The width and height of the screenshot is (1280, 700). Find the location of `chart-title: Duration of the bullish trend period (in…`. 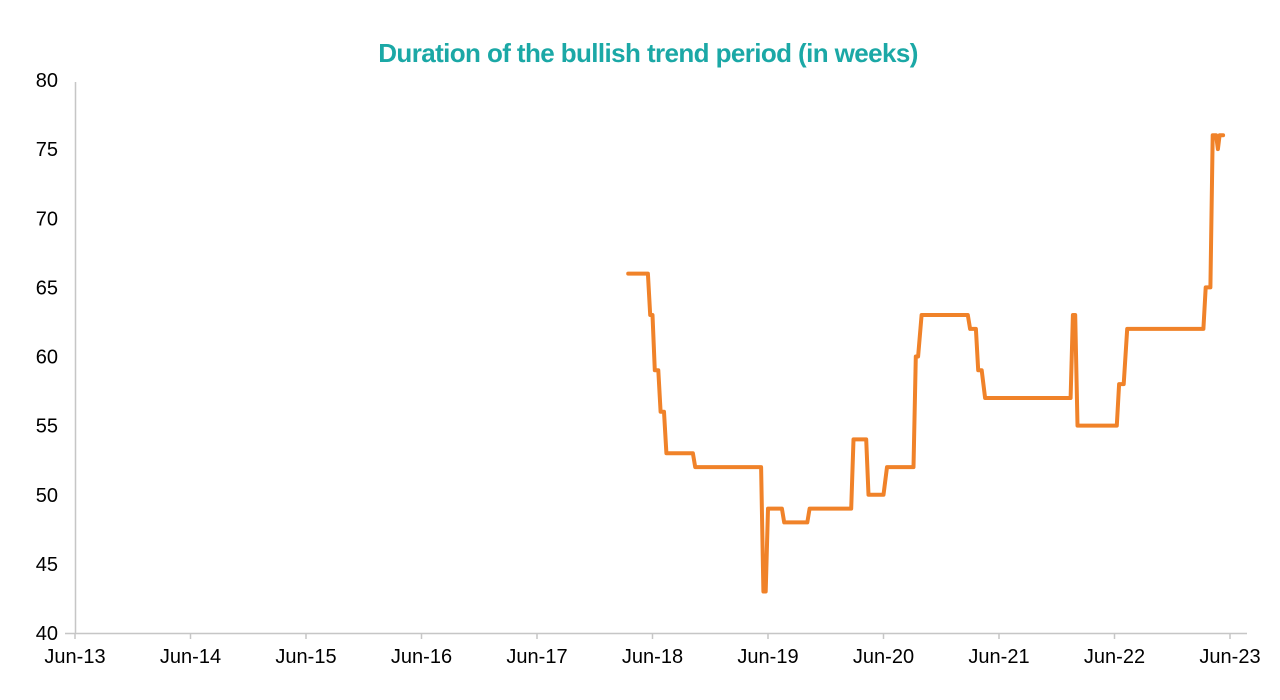

chart-title: Duration of the bullish trend period (in… is located at coordinates (648, 53).